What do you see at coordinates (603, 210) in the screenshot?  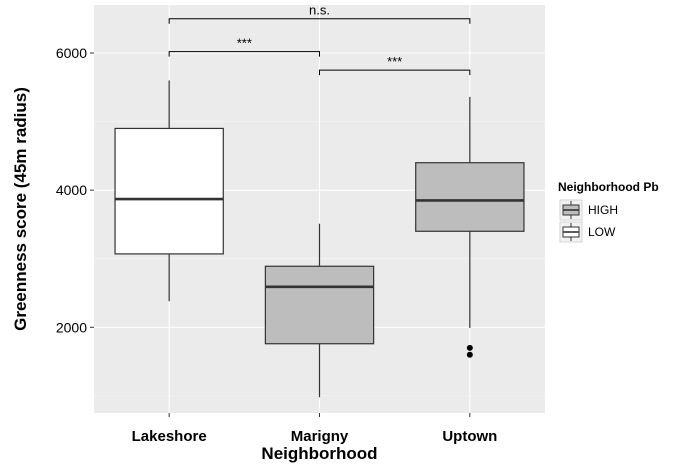 I see `legend-label: HIGH` at bounding box center [603, 210].